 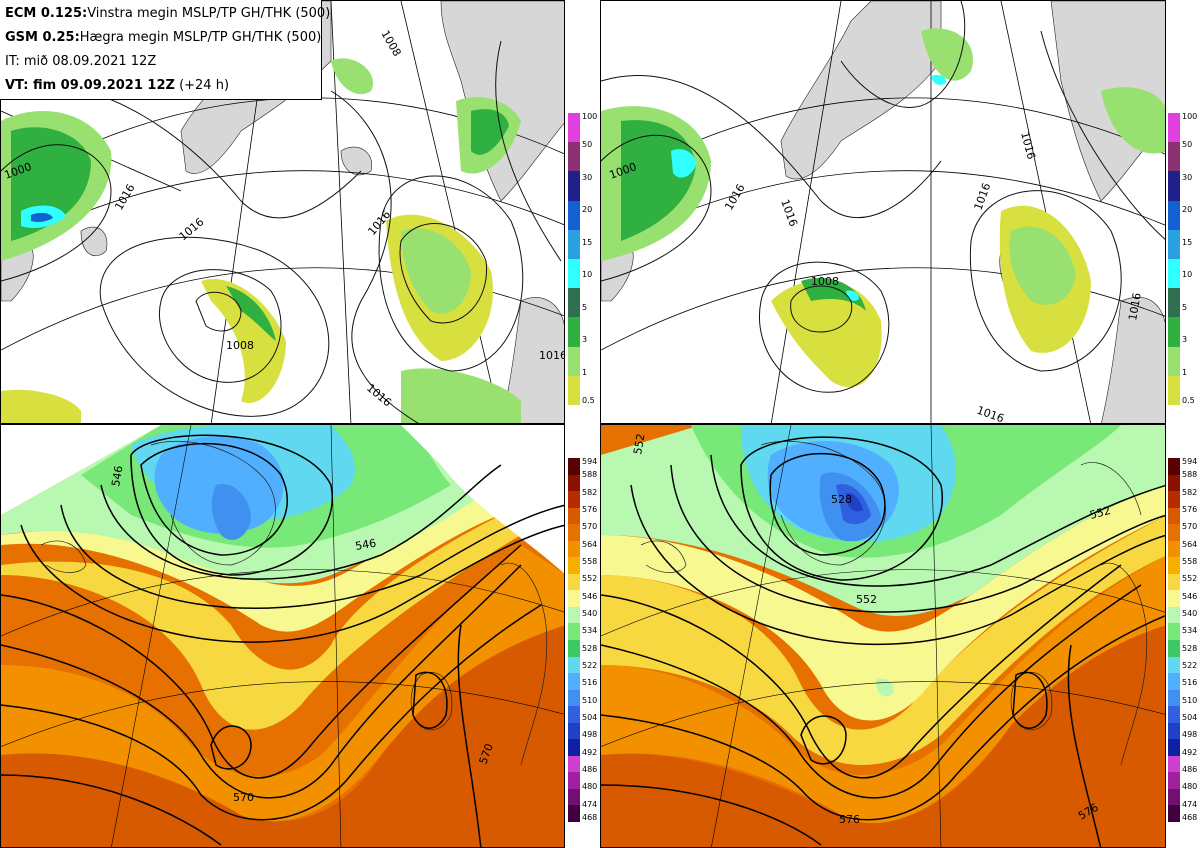 What do you see at coordinates (1190, 665) in the screenshot?
I see `colorbar-label: 522` at bounding box center [1190, 665].